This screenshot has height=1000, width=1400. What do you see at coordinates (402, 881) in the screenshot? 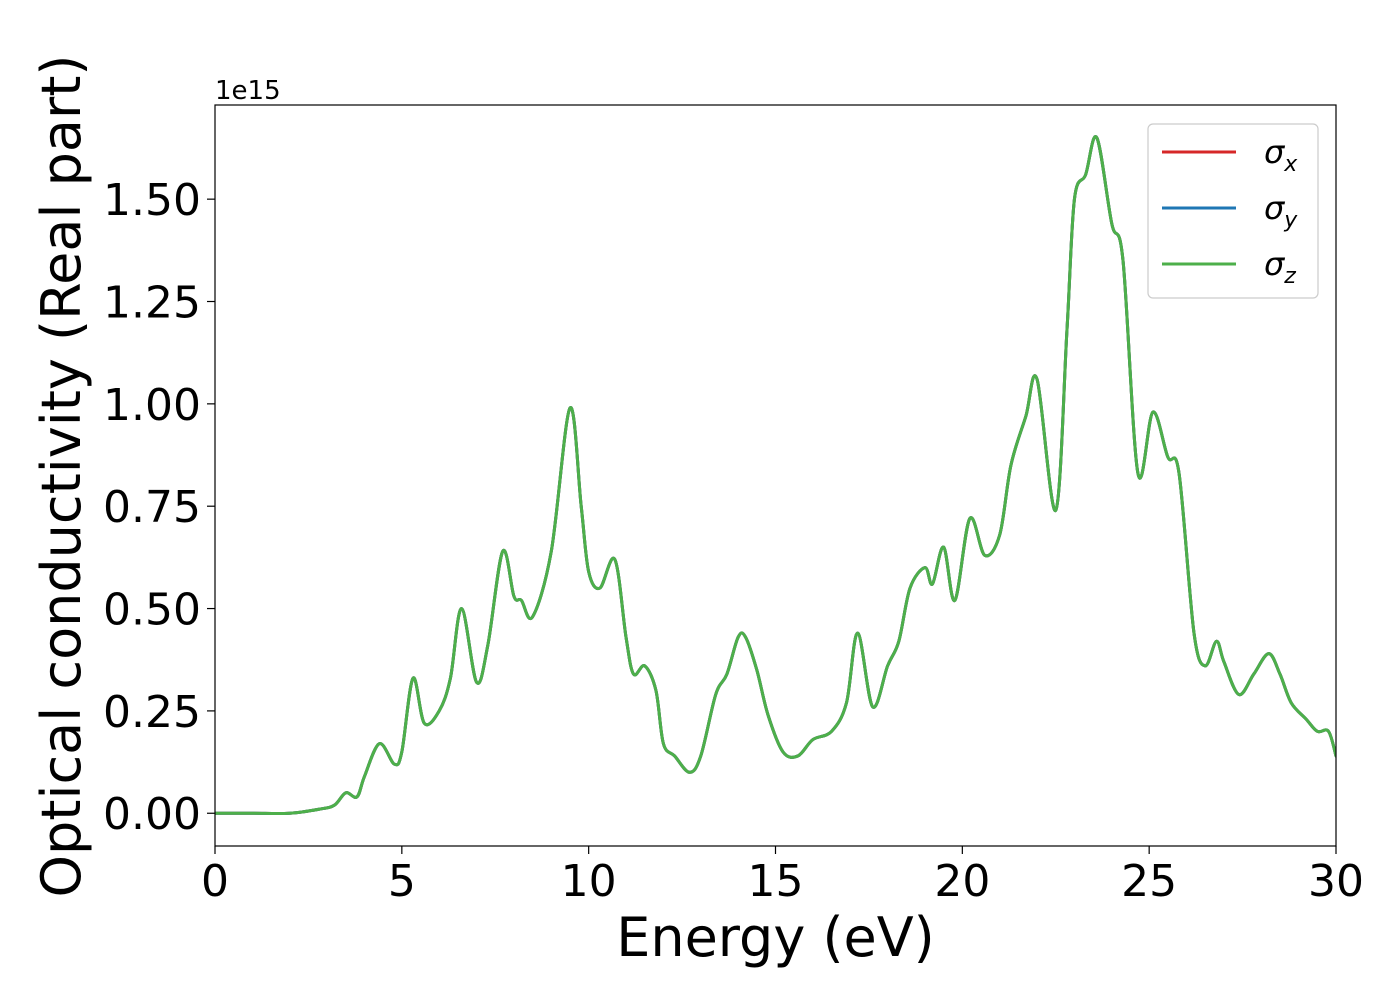
I see `x-tick-label: 5` at bounding box center [402, 881].